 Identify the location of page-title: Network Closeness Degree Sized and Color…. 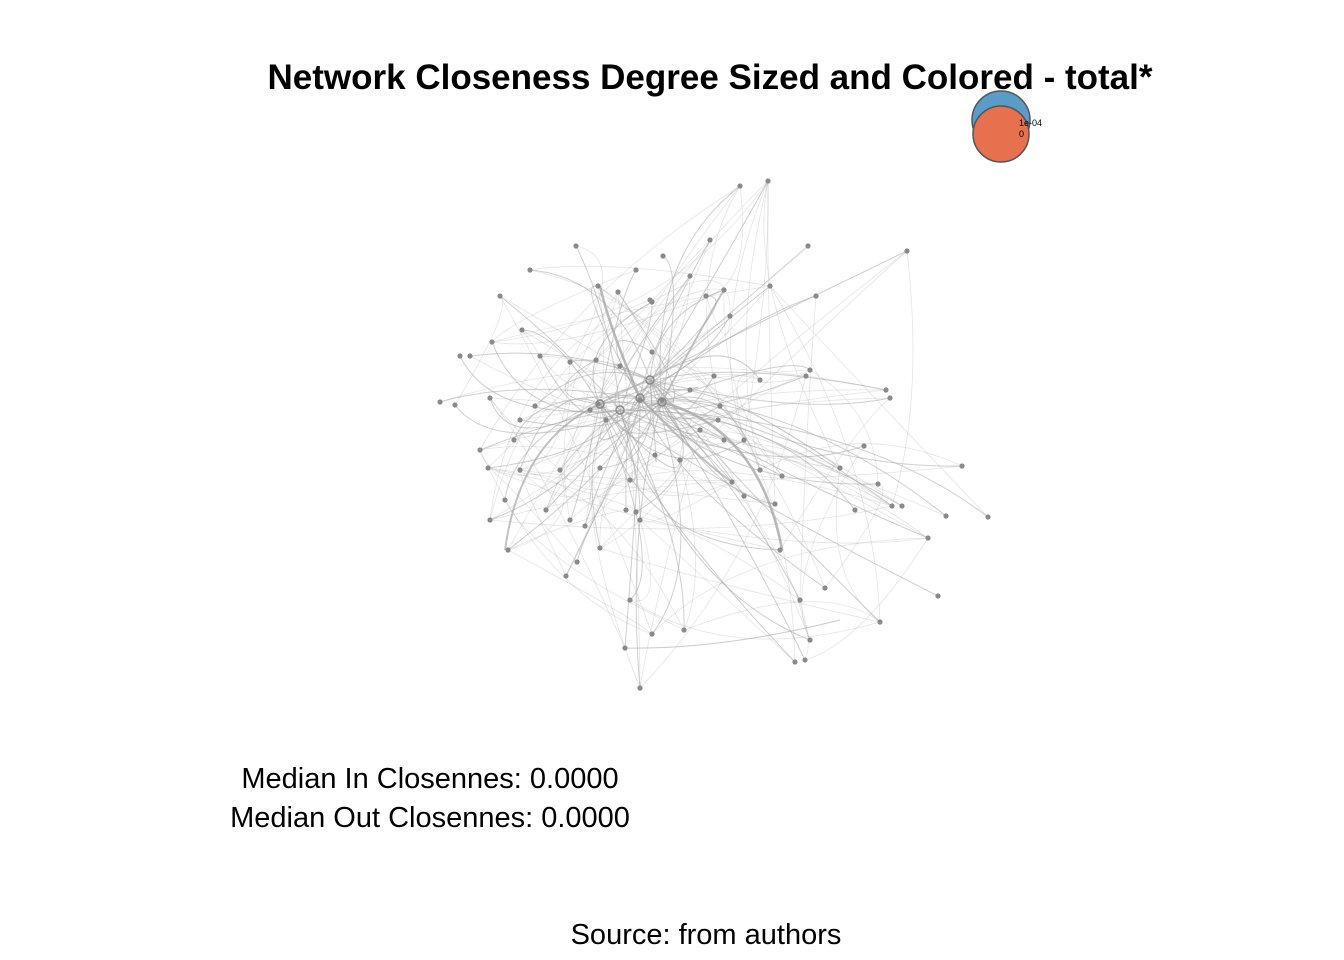
(710, 77).